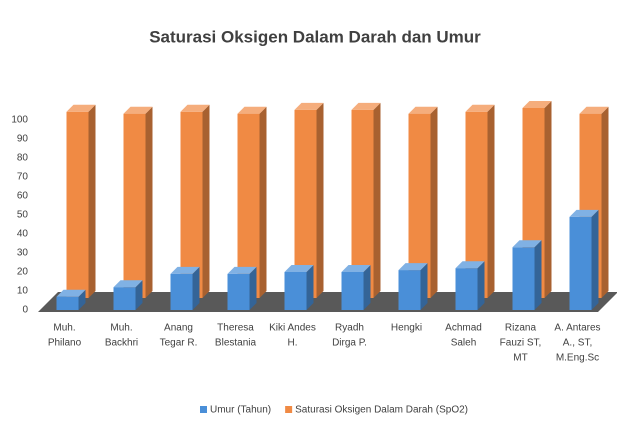  I want to click on x-tick-label: Fauzi ST,, so click(521, 343).